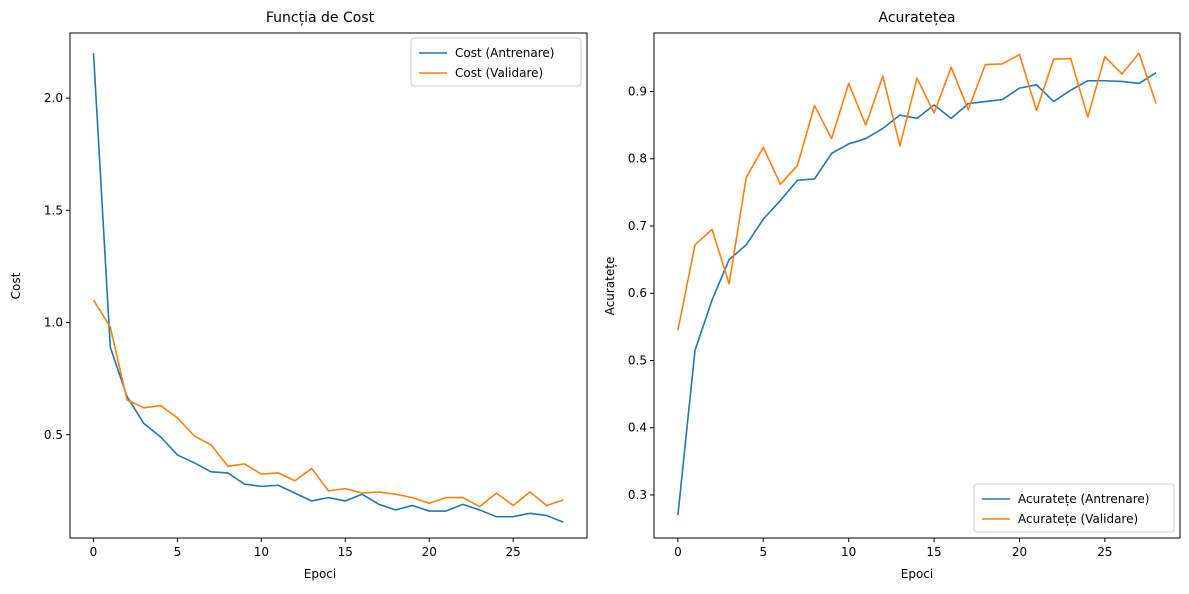 This screenshot has height=594, width=1189. I want to click on legend-label: Acuratețe (Validare), so click(1078, 519).